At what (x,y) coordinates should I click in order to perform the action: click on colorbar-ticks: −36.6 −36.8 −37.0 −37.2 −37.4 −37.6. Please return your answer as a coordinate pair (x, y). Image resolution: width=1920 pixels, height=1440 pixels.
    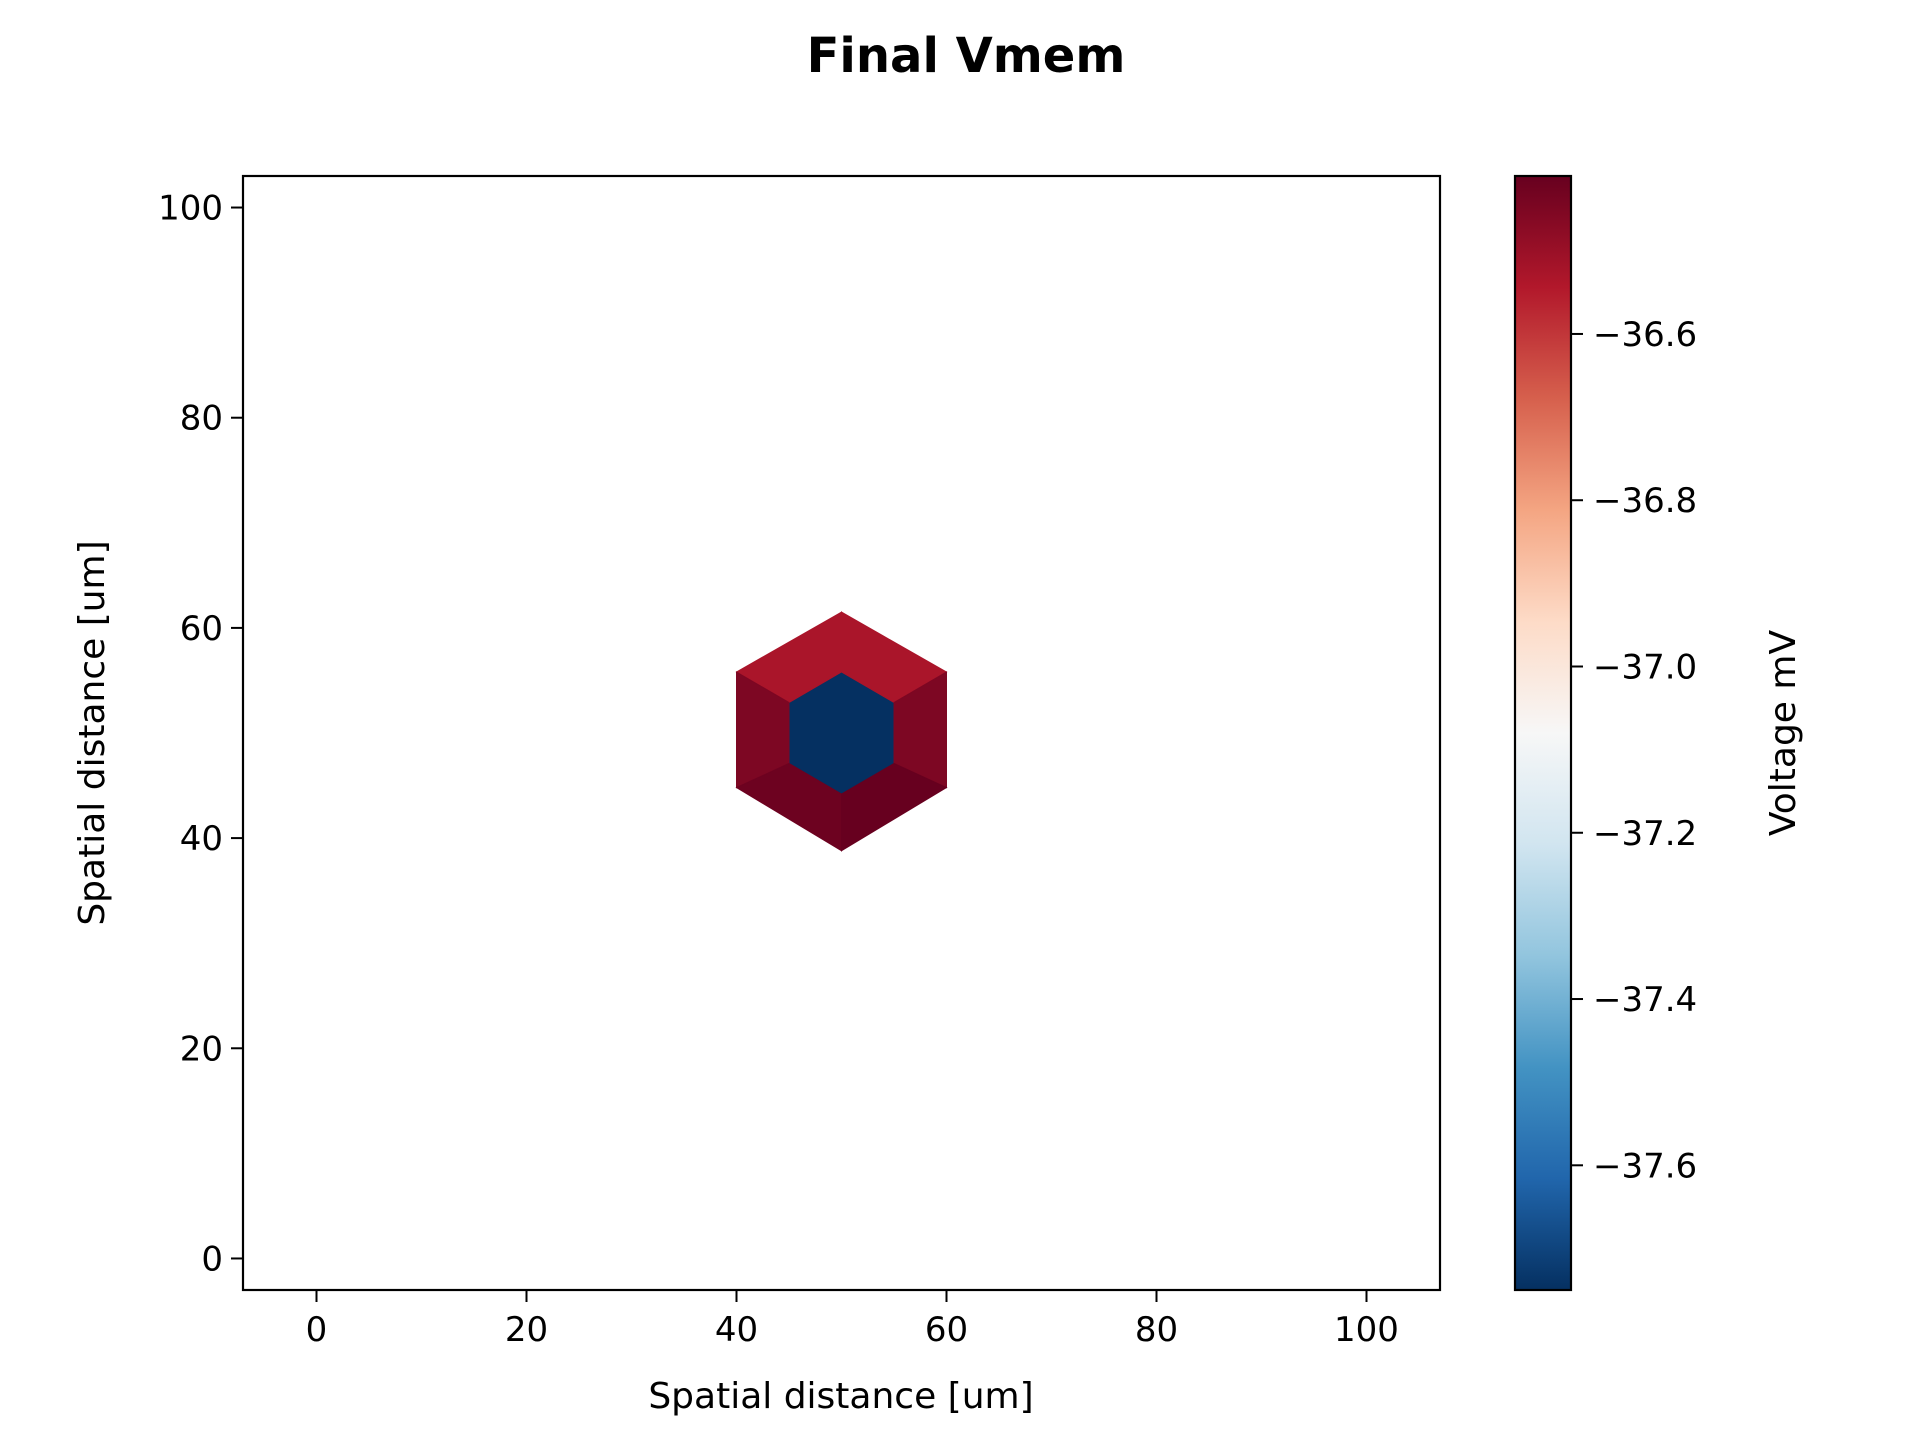
    Looking at the image, I should click on (1634, 750).